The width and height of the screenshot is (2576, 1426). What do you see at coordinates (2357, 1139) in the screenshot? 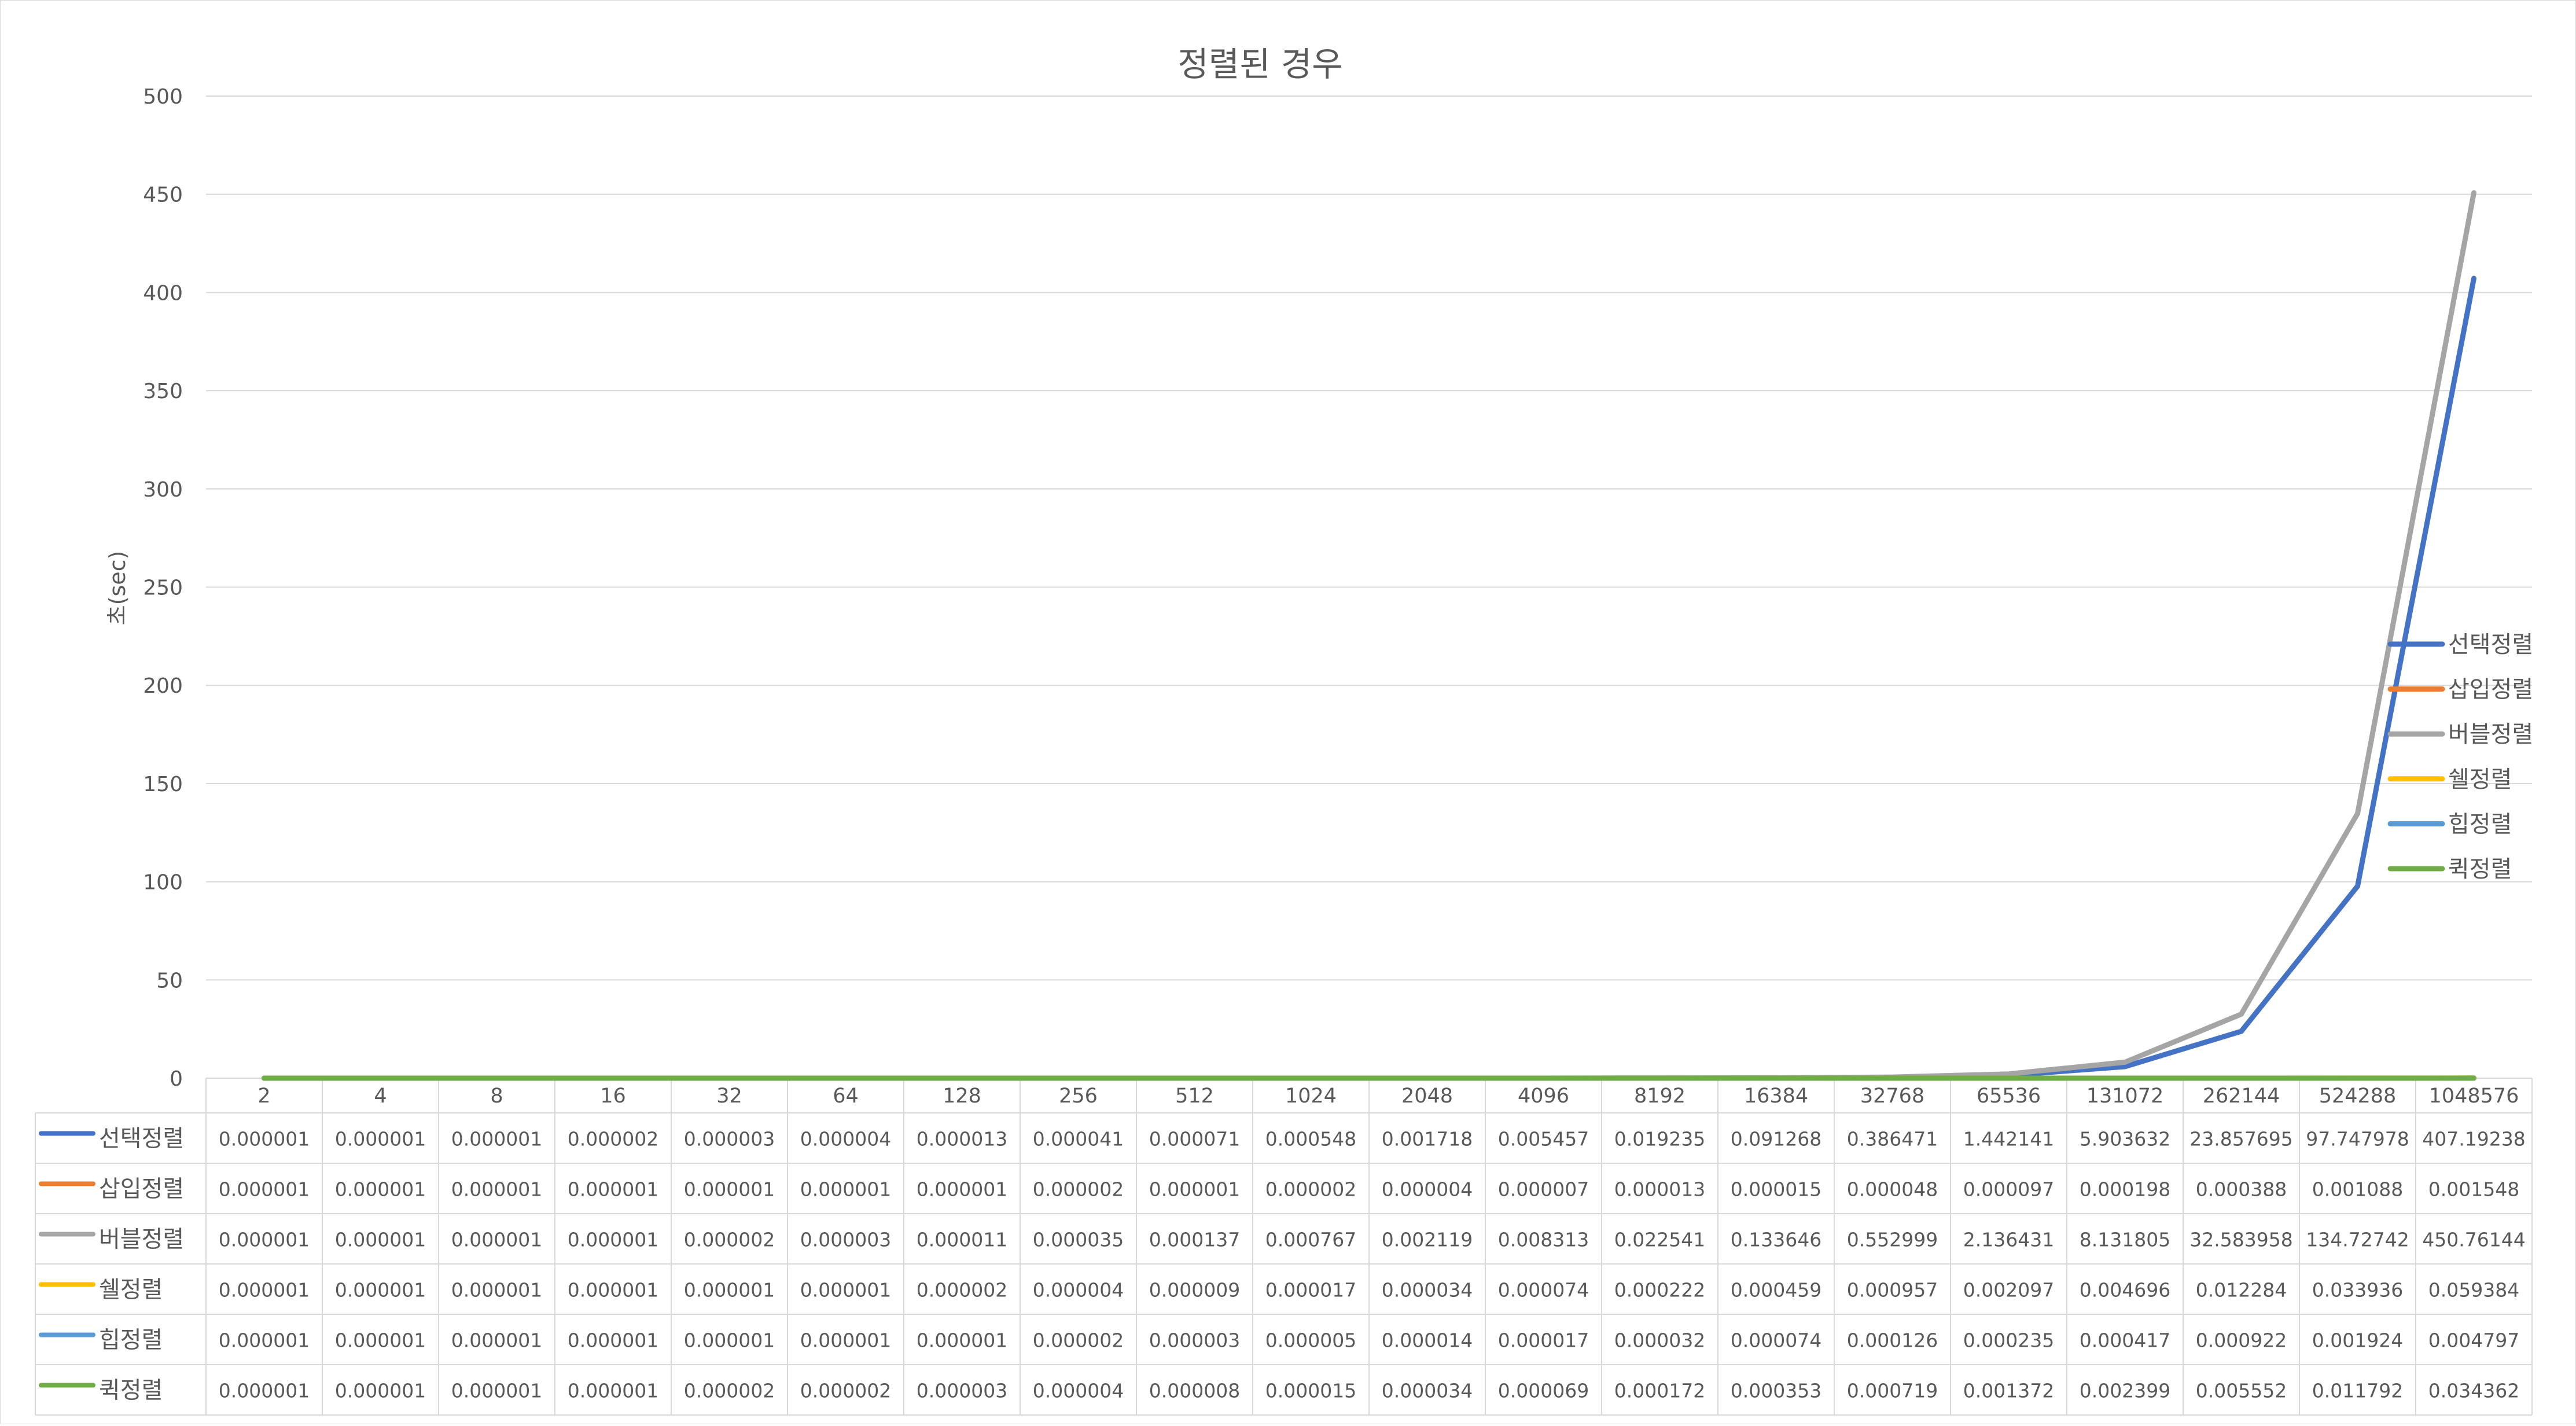
I see `data-table-cell: 97.747978` at bounding box center [2357, 1139].